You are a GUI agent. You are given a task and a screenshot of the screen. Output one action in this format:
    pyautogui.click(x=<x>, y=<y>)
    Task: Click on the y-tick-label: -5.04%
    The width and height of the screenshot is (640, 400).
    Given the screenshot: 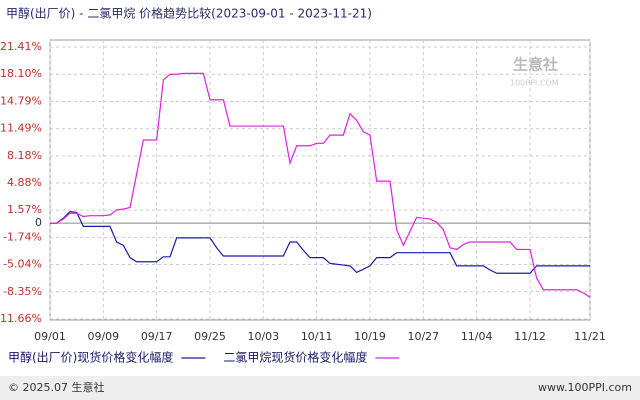 What is the action you would take?
    pyautogui.click(x=22, y=264)
    